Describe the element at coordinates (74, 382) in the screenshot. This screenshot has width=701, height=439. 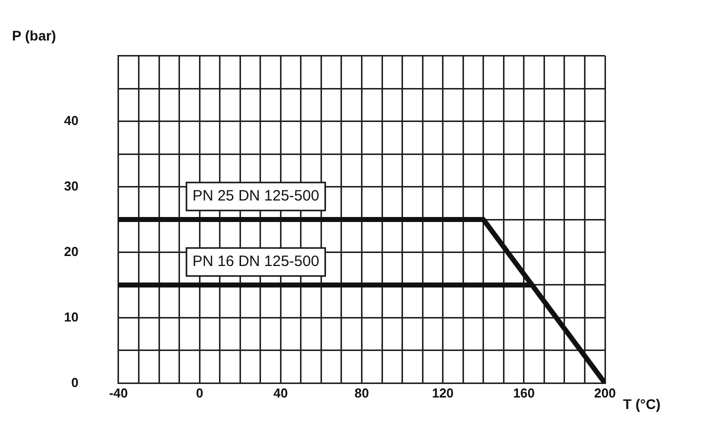
I see `y-tick-label: 0` at that location.